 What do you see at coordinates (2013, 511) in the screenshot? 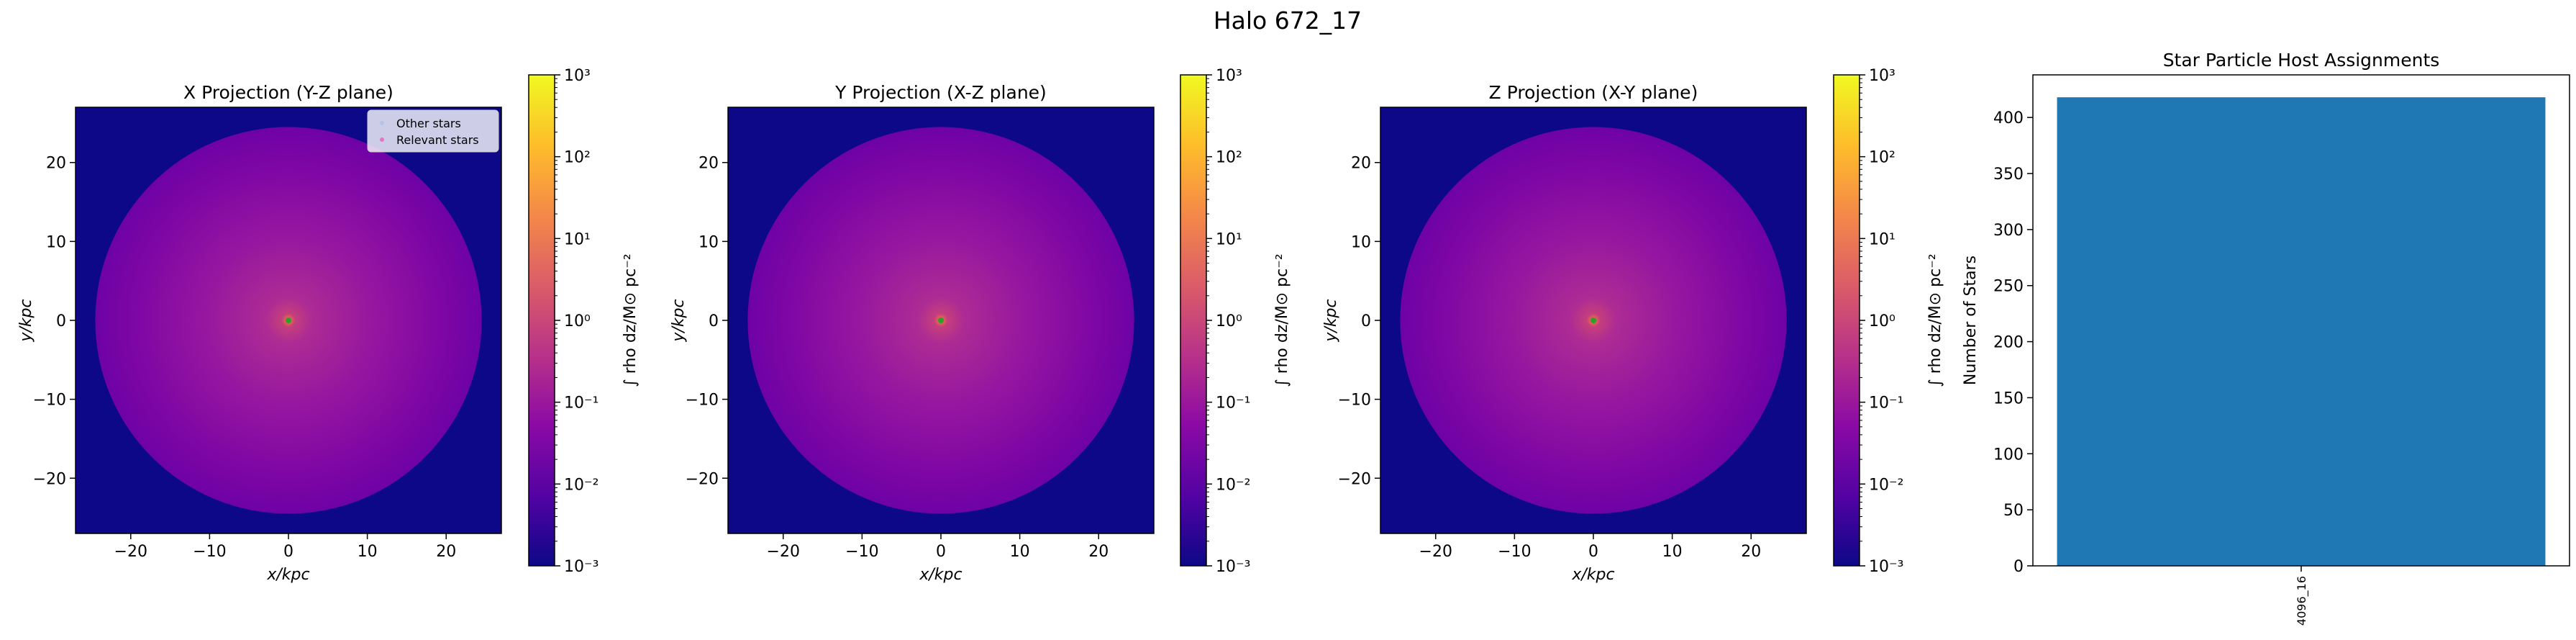
I see `y-tick-label: 50` at bounding box center [2013, 511].